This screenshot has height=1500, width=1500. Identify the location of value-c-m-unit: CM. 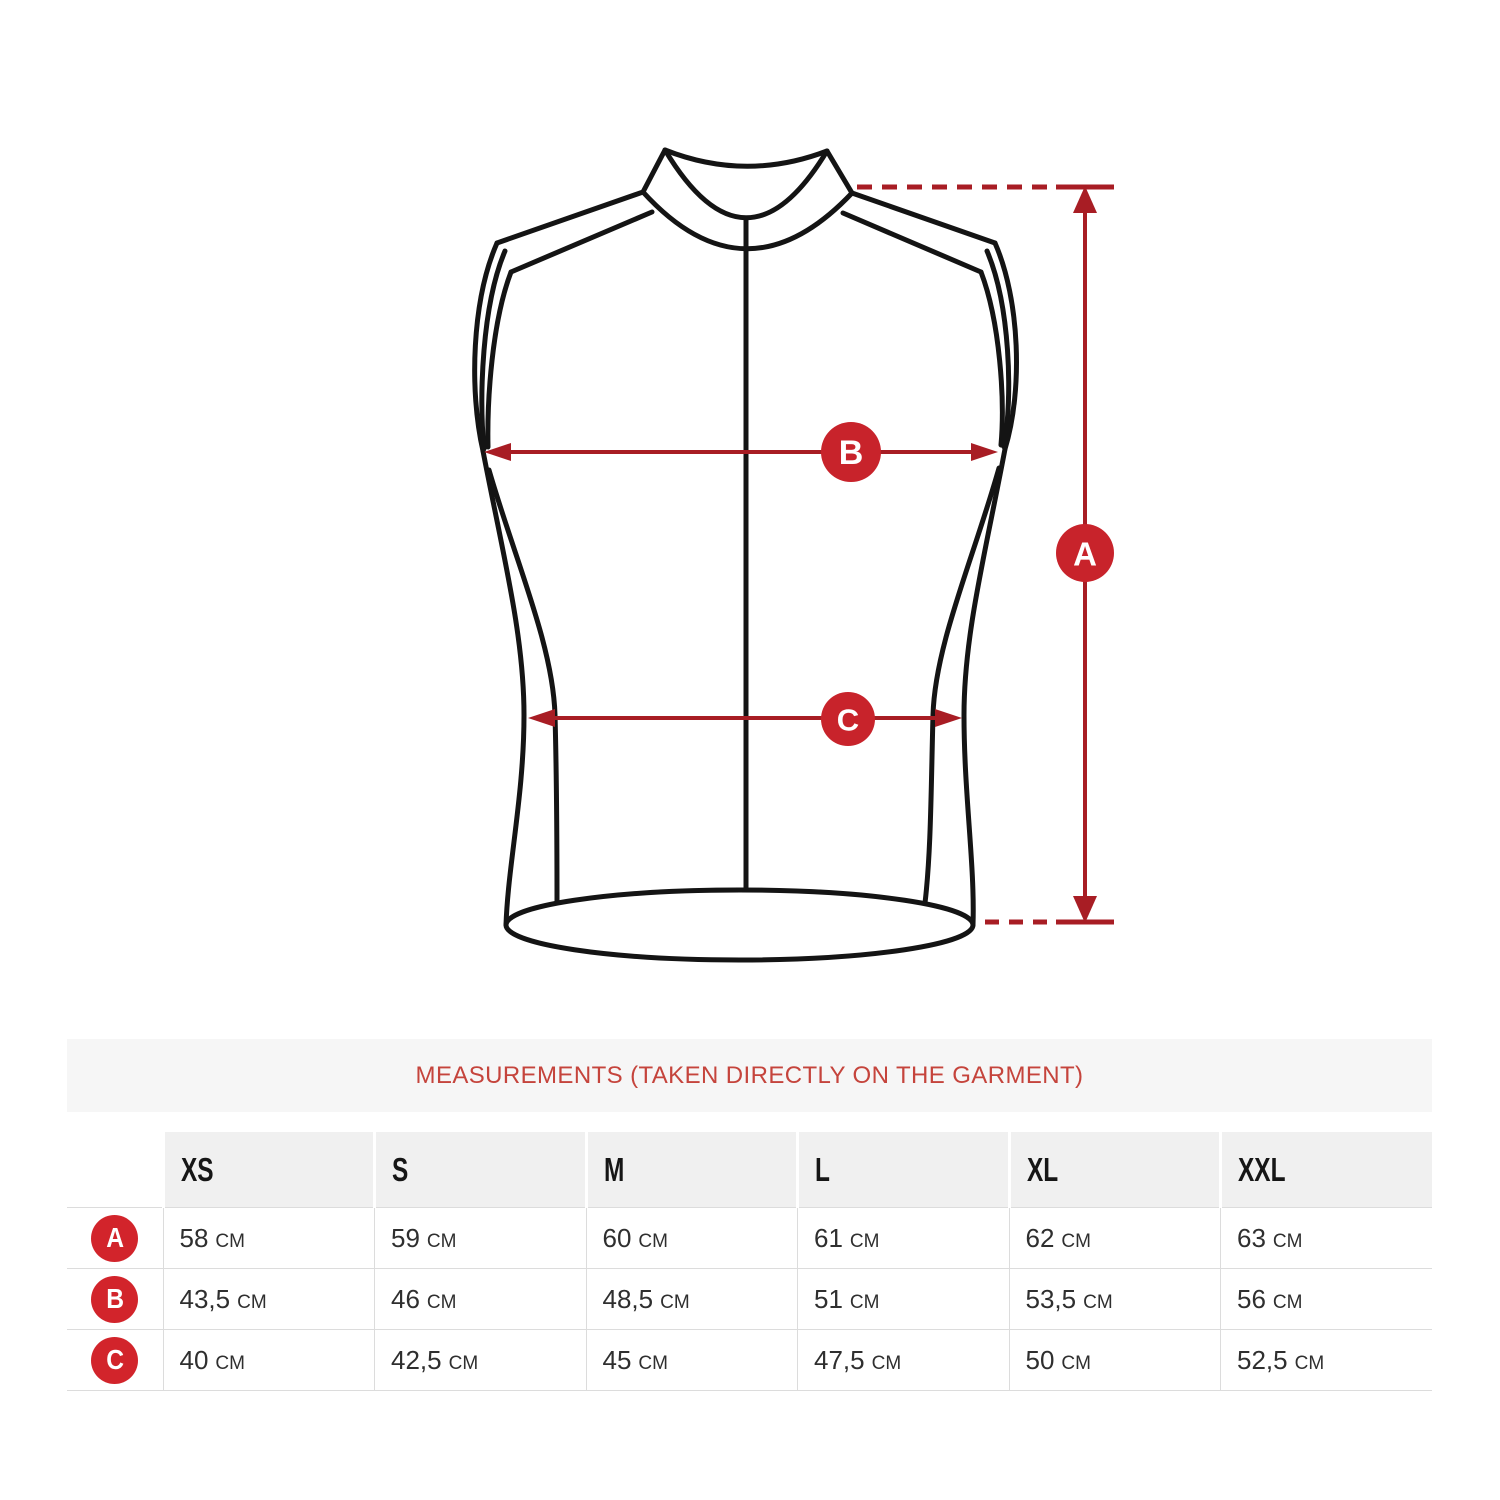
(653, 1363).